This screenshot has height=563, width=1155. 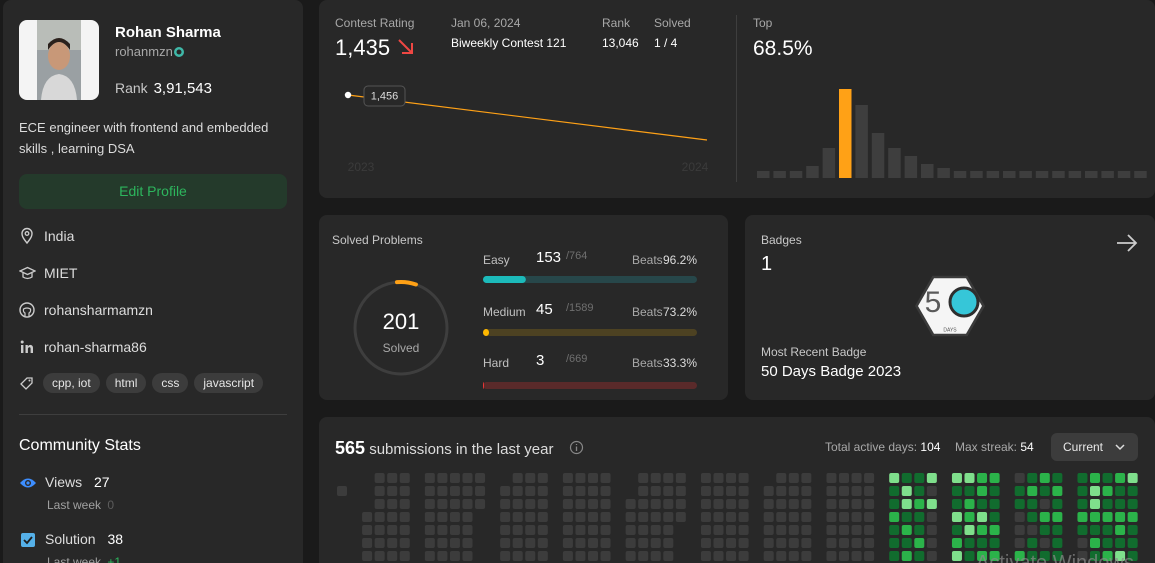 I want to click on badges-arrow, so click(x=1127, y=243).